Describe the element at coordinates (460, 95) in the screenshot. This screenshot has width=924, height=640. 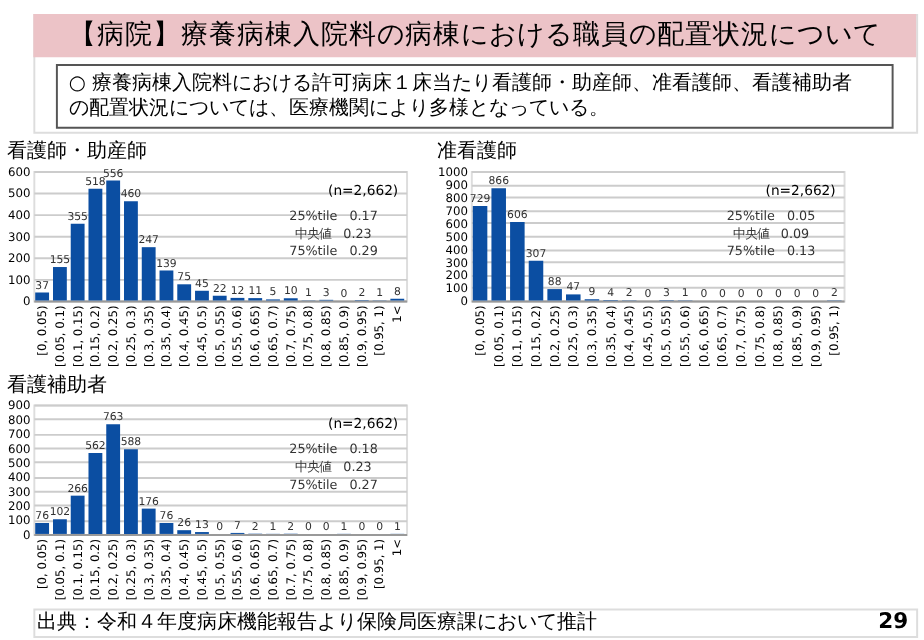
I see `text: ○ 療養病棟入院料における許可病床１床当たり看護師・助産師、准看護師、看護補助者の配置状況については、医療機関により多様となっている。` at that location.